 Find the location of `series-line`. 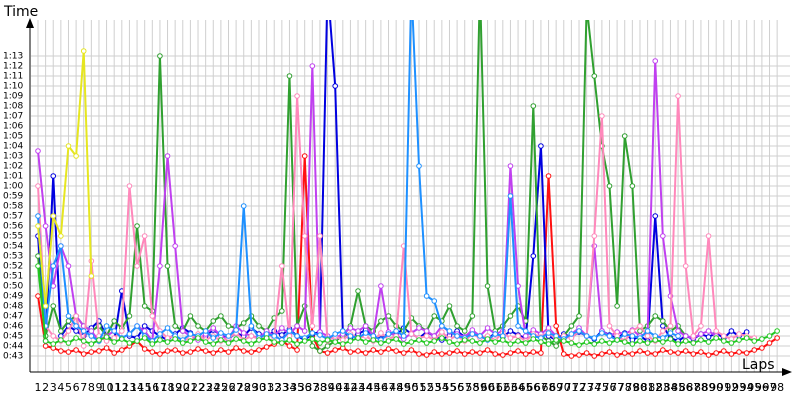

series-line is located at coordinates (65, 178).